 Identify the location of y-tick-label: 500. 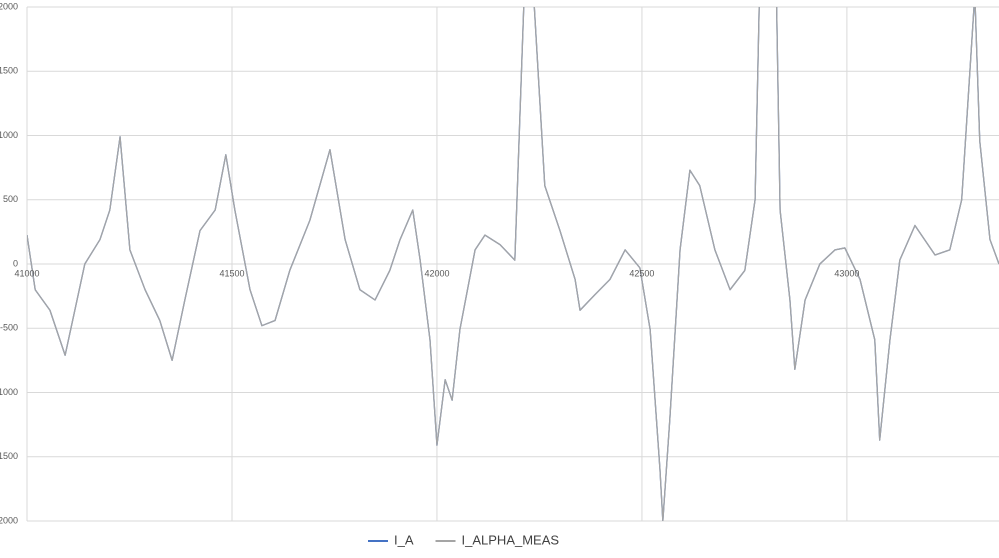
(10, 199).